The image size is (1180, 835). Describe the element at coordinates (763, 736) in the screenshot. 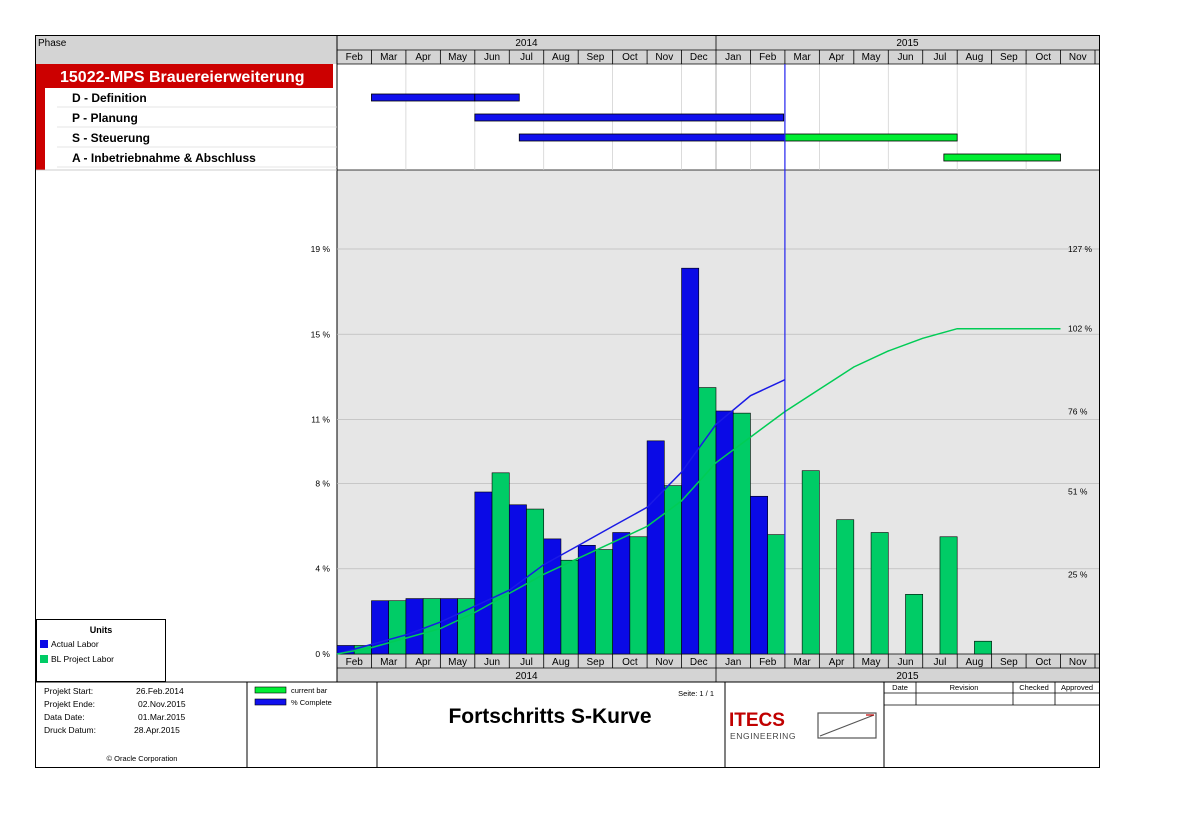

I see `logo-subtitle: ENGINEERING` at that location.